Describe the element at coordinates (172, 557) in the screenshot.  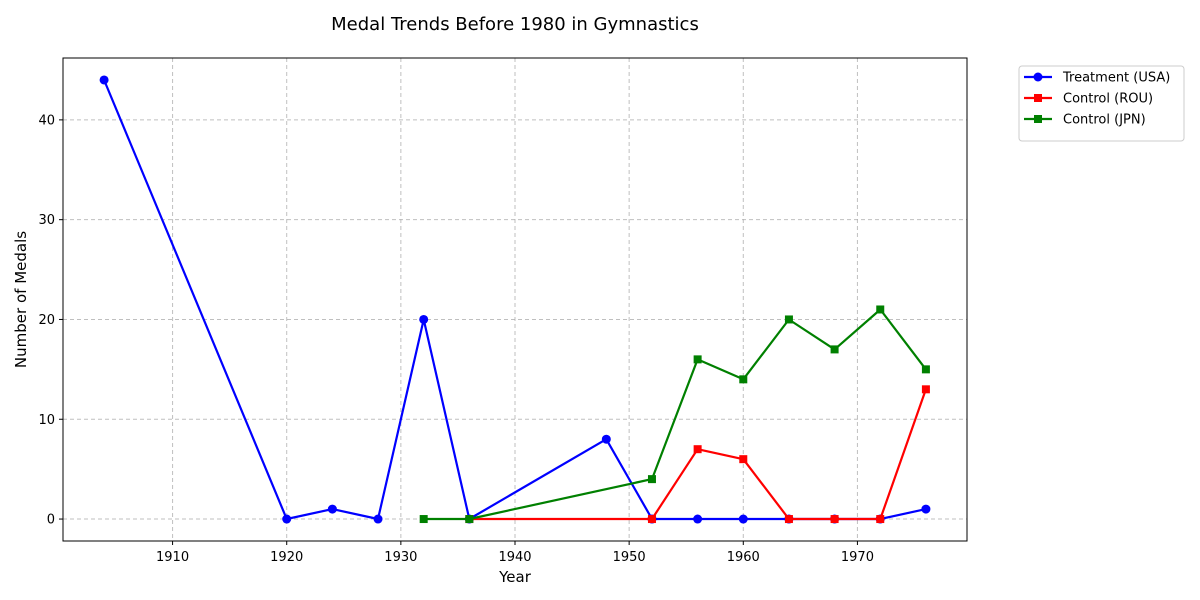
I see `x-tick-label: 1910` at that location.